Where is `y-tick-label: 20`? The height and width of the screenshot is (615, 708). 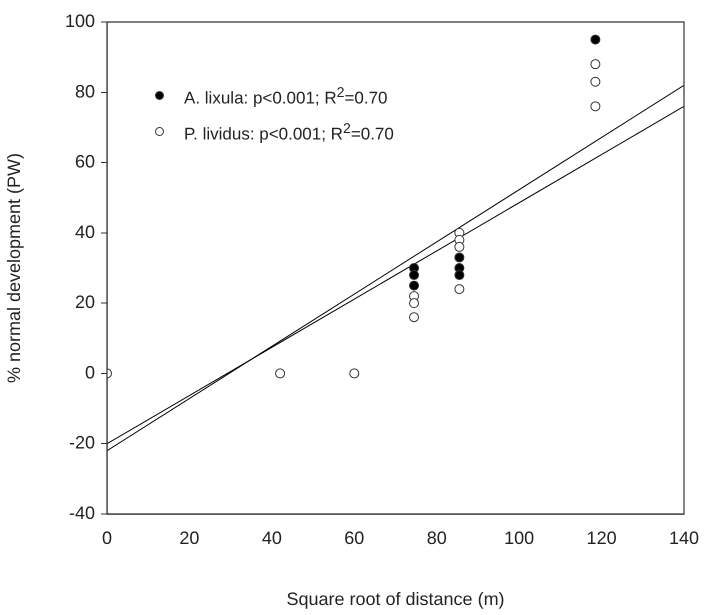 y-tick-label: 20 is located at coordinates (84, 302).